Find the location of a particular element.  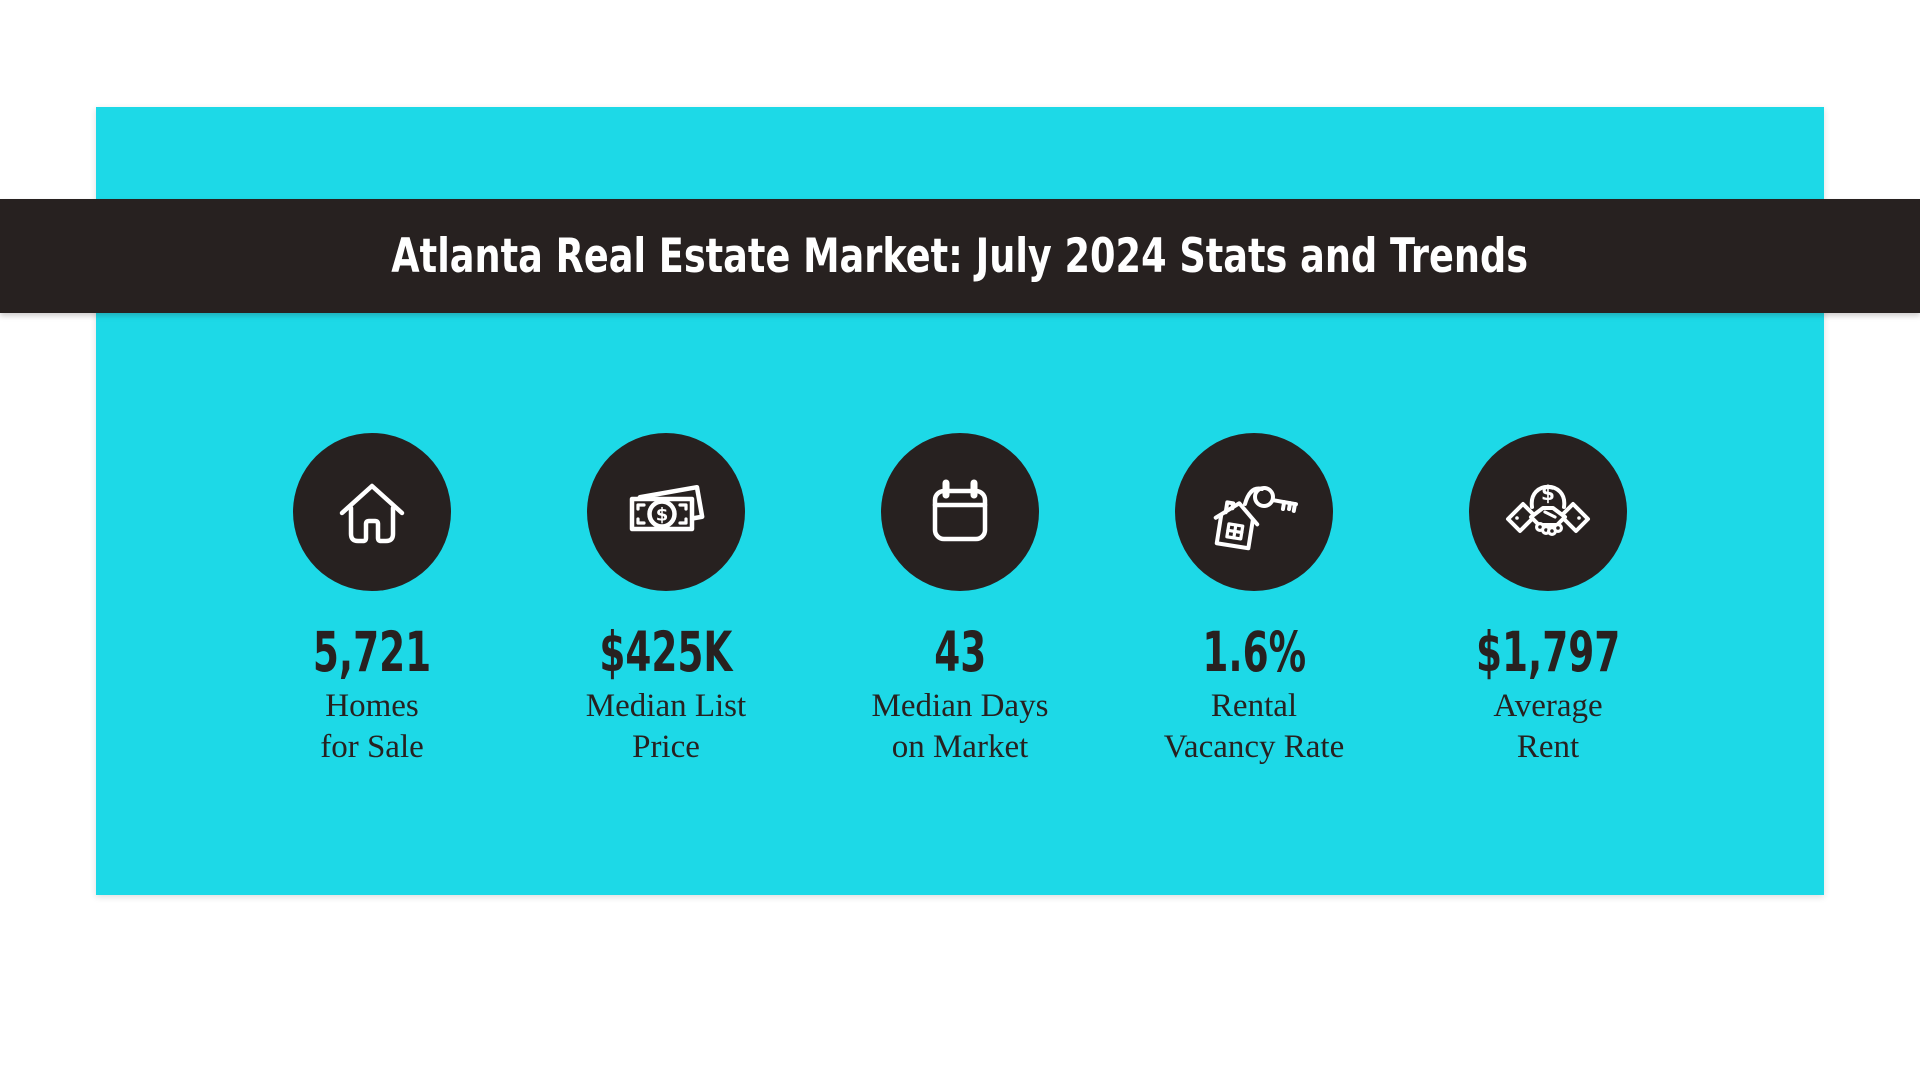

stat-label: Rental Vacancy Rate is located at coordinates (1254, 726).